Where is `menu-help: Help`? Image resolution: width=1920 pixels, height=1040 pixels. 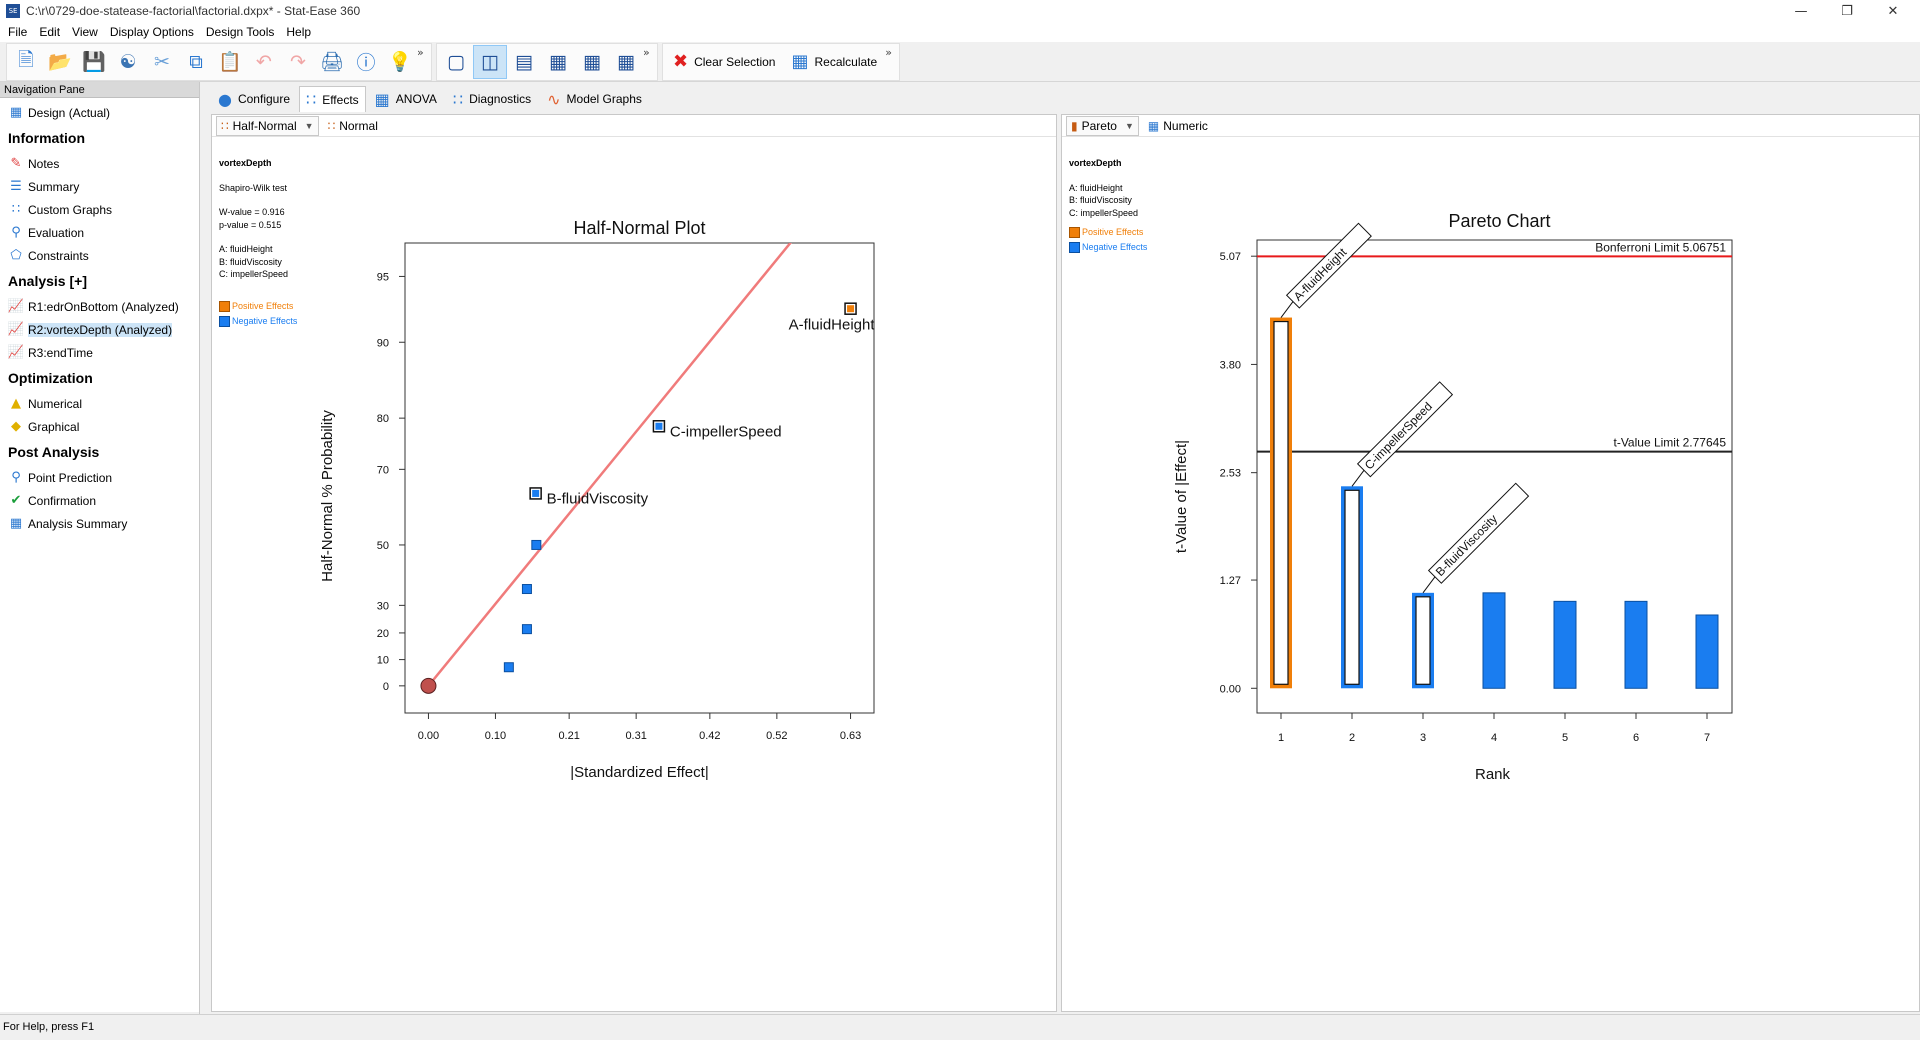
menu-help: Help is located at coordinates (299, 32).